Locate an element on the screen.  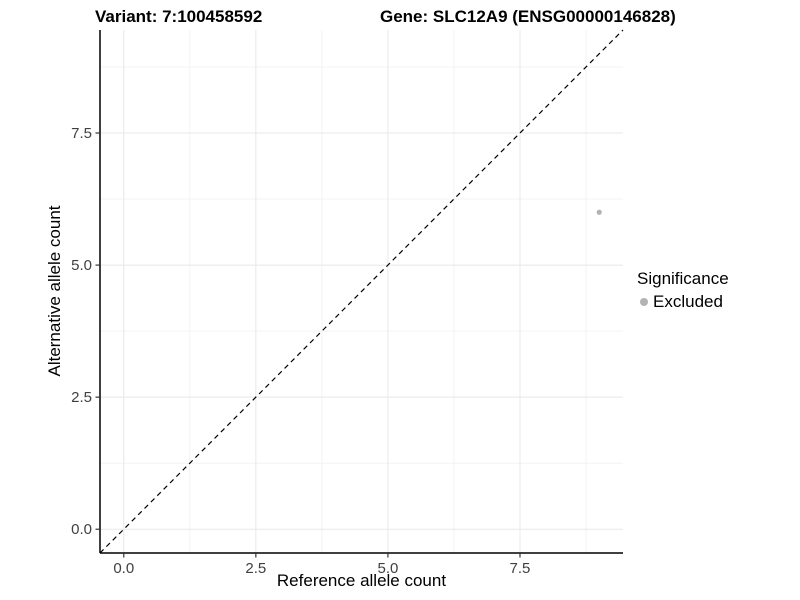
legend-entry-excluded: Excluded is located at coordinates (683, 302).